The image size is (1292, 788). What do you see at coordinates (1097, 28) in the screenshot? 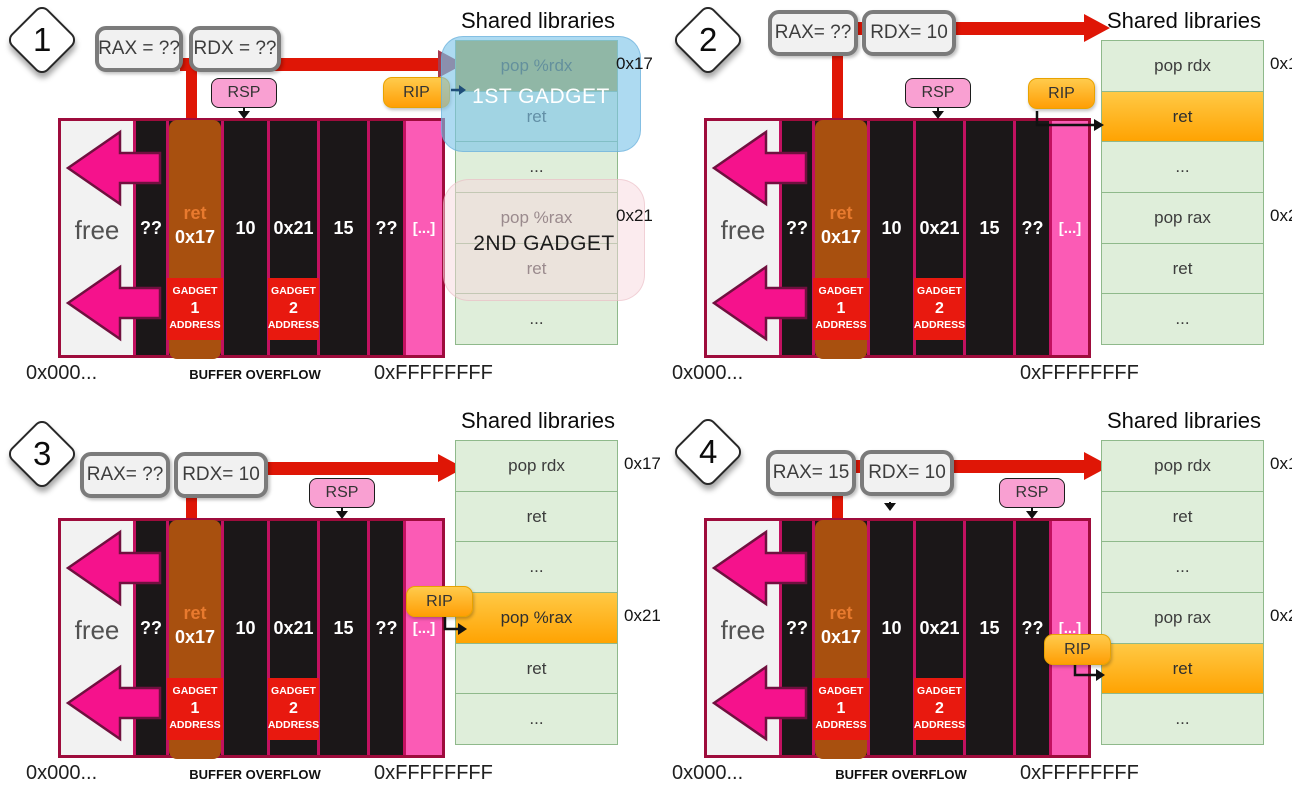
I see `control-flow-arrowhead` at bounding box center [1097, 28].